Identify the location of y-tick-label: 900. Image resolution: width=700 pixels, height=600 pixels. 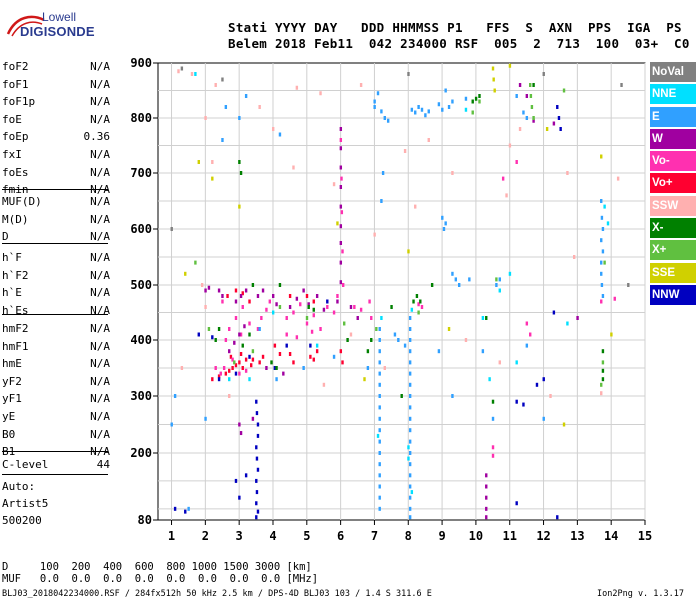
(141, 63).